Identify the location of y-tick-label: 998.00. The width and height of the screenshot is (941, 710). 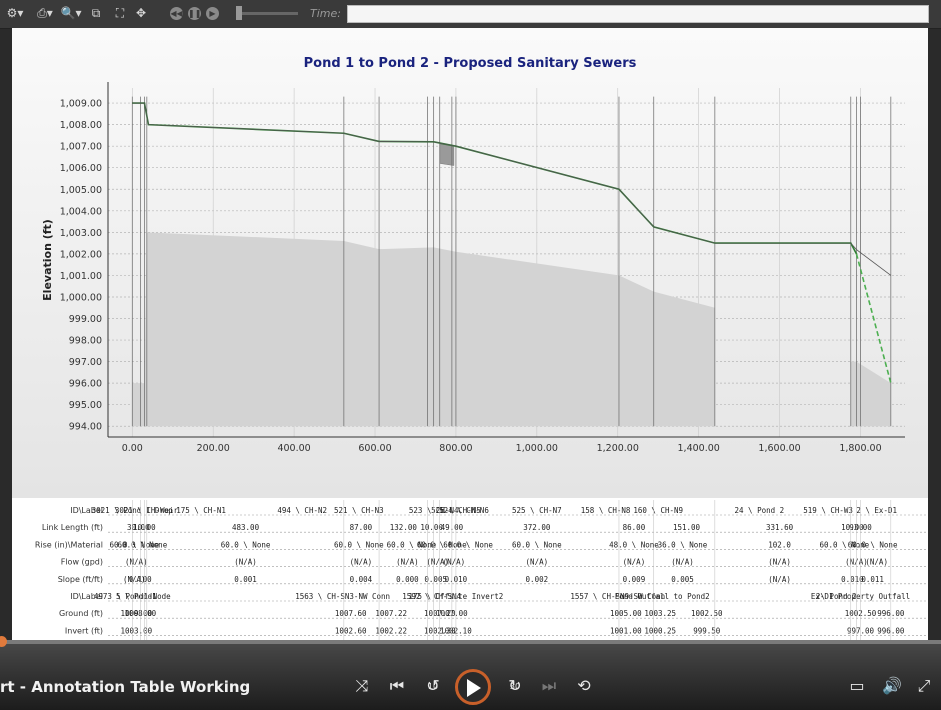
(85, 341).